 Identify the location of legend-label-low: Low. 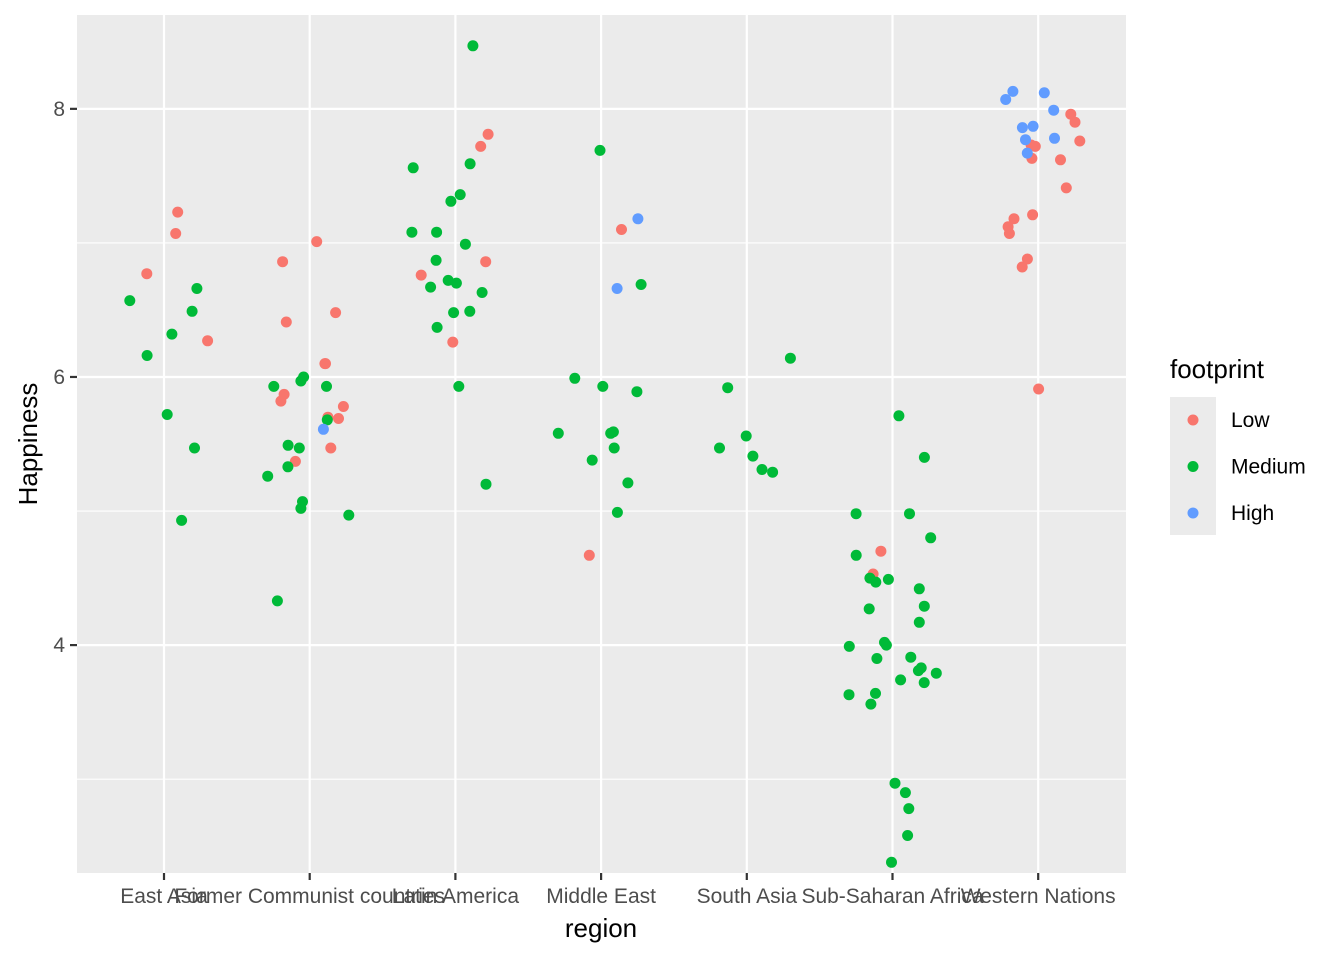
(1250, 420).